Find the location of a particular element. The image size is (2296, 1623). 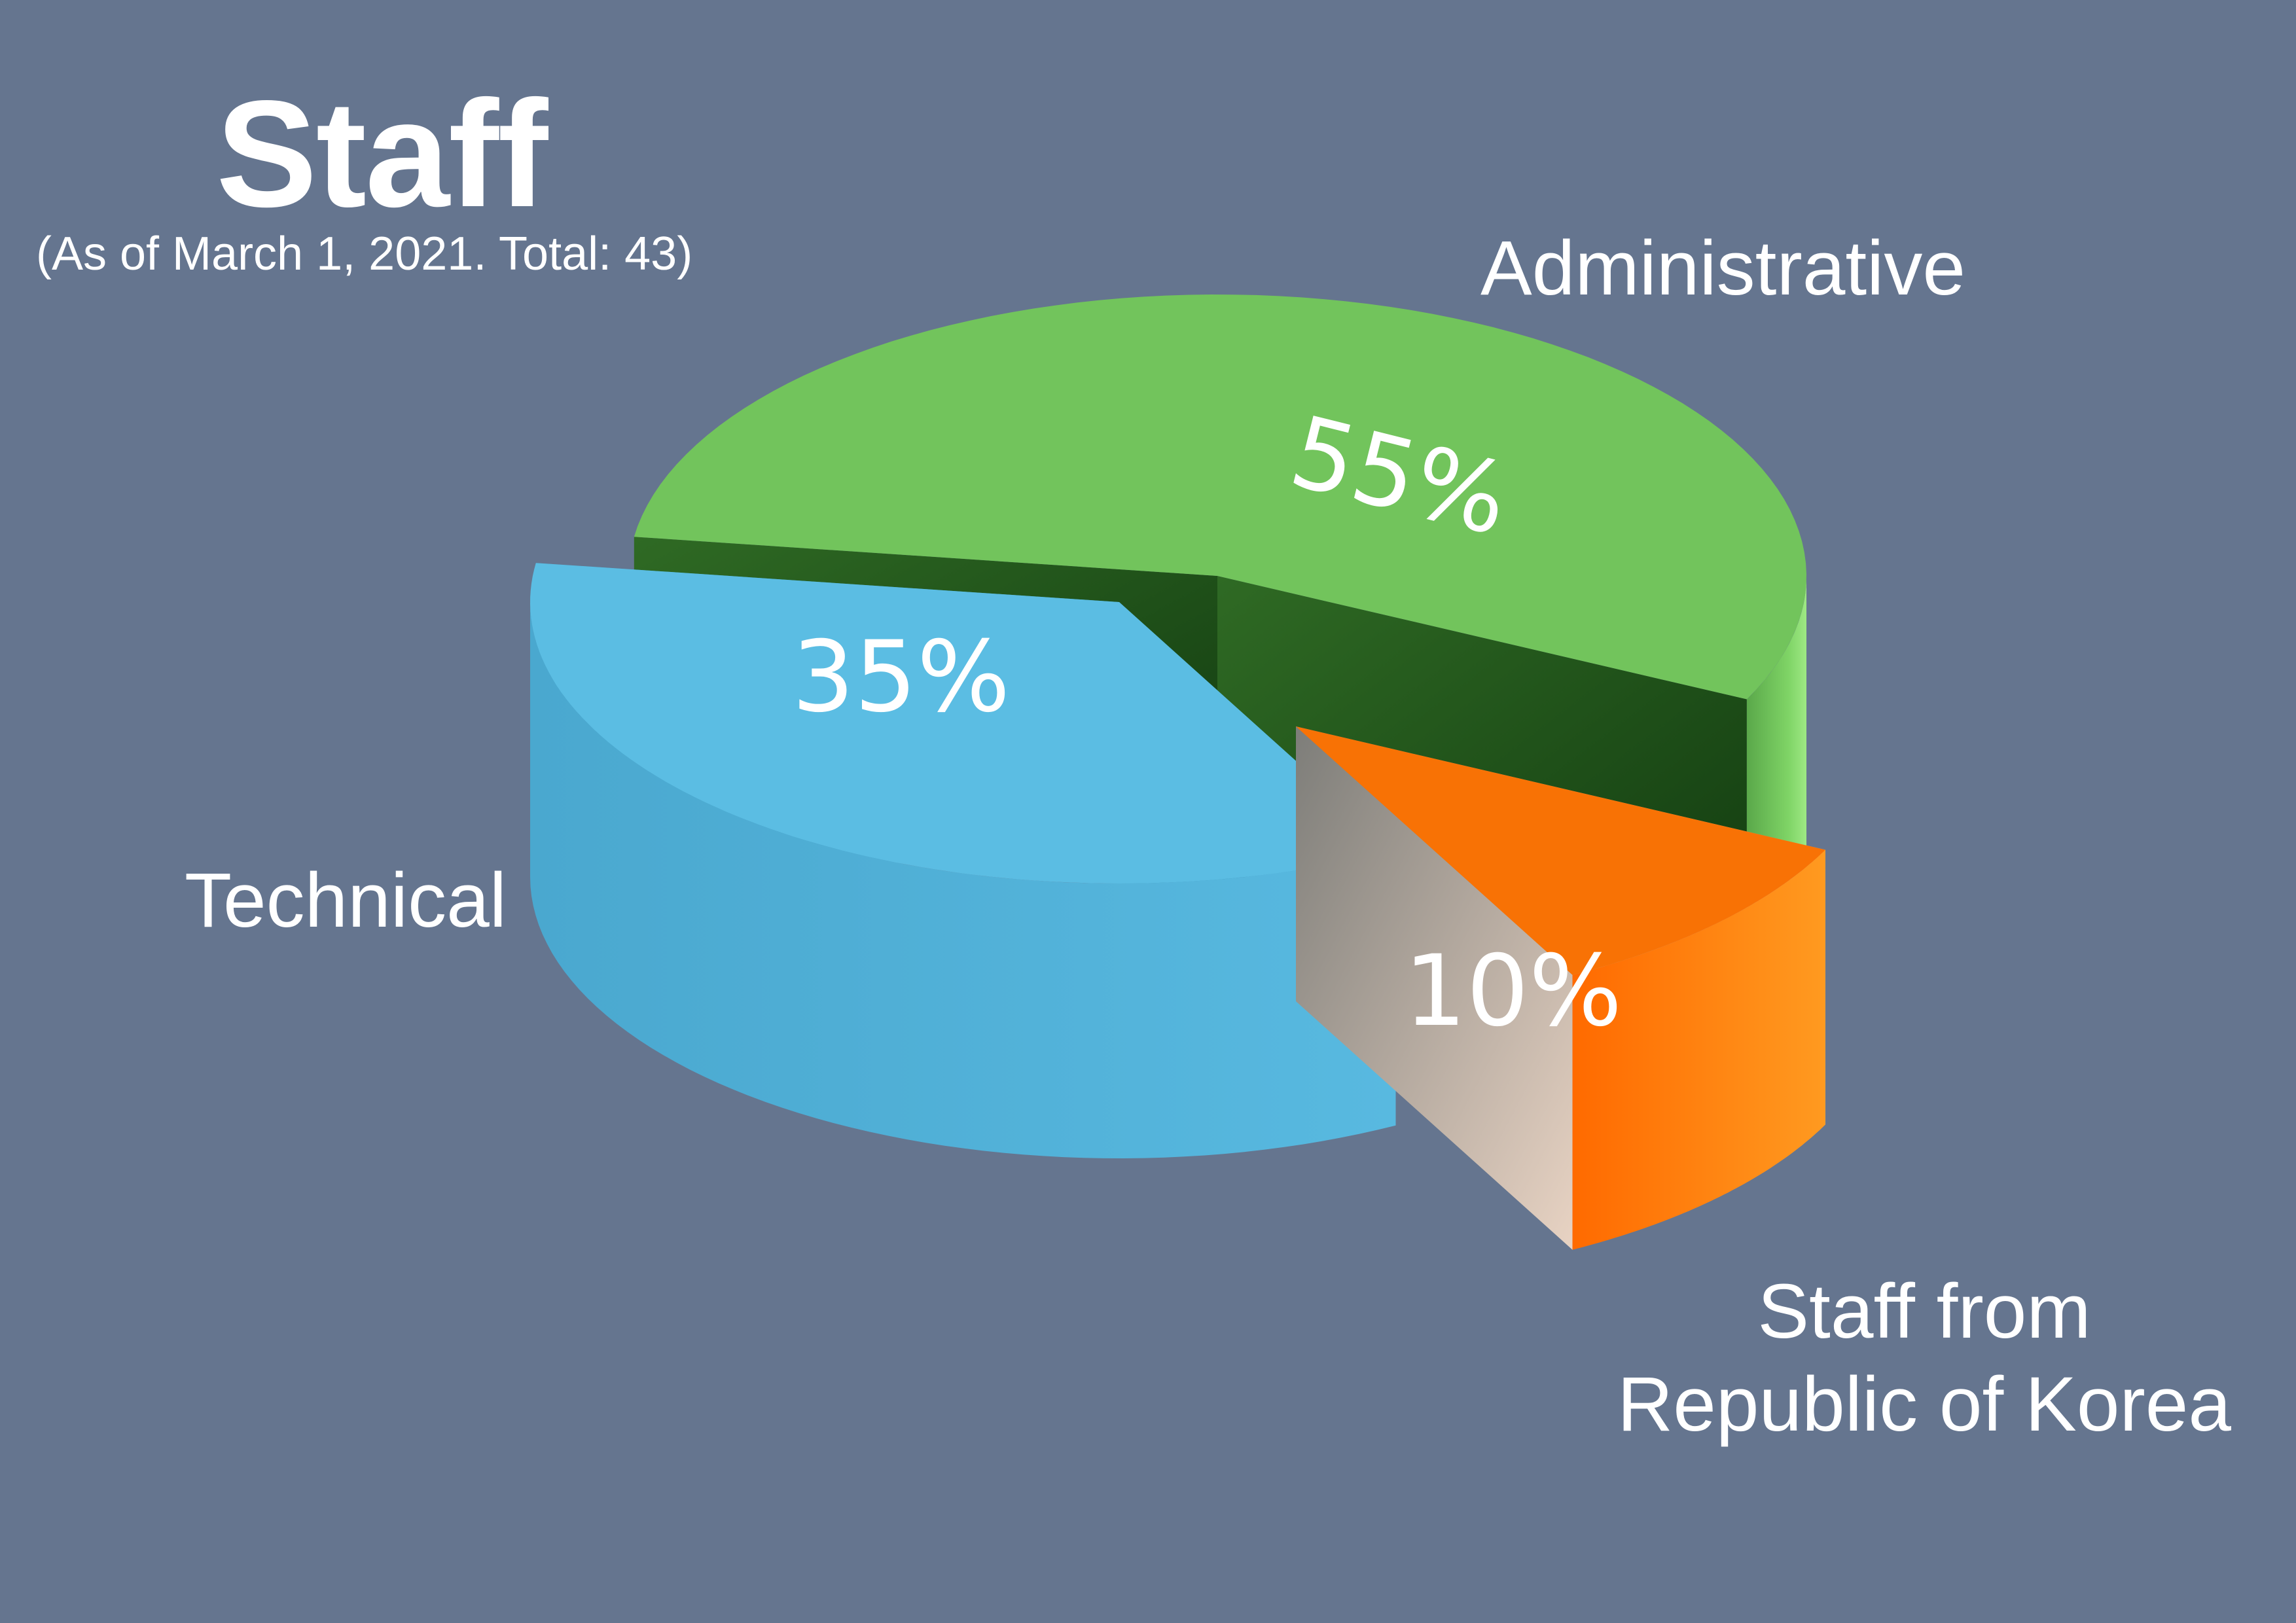

chart-title: Staff is located at coordinates (382, 154).